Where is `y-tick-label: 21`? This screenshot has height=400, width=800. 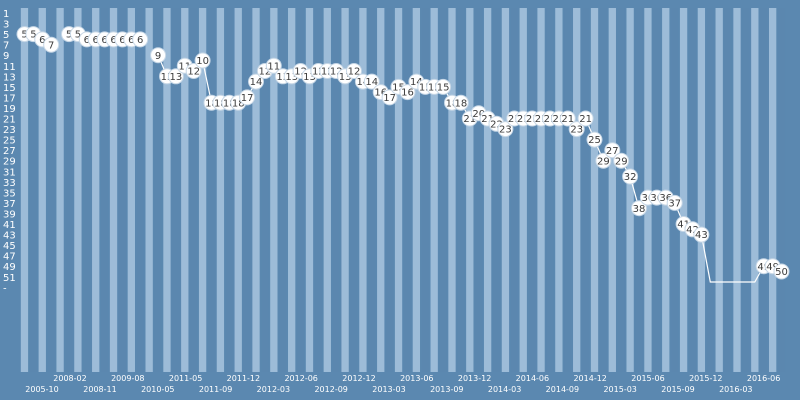
y-tick-label: 21 is located at coordinates (9, 120).